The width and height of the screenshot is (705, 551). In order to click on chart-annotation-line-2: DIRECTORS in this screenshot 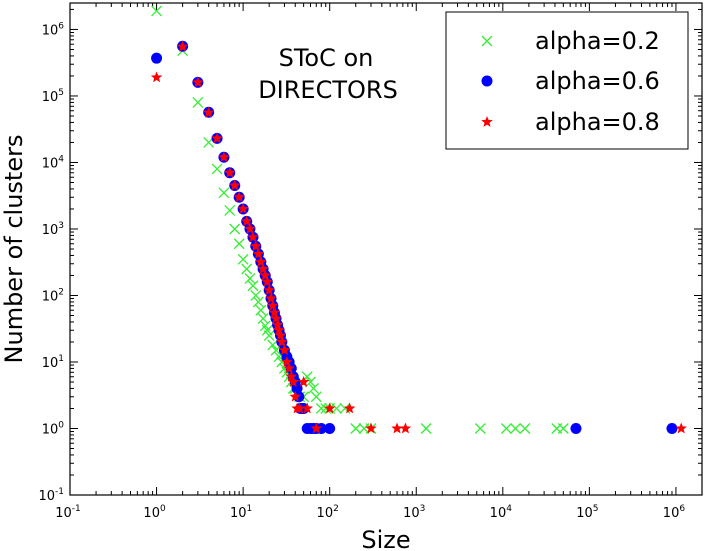, I will do `click(328, 90)`.